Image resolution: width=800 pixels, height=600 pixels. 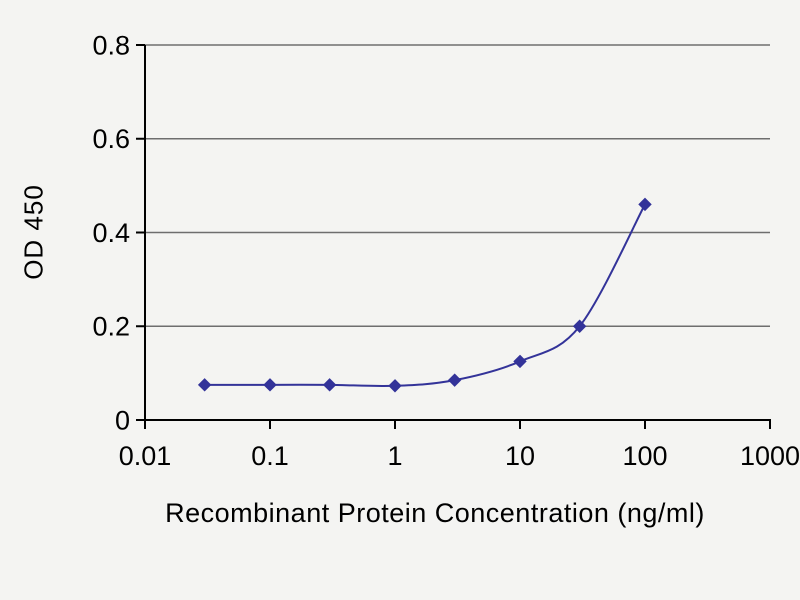 What do you see at coordinates (145, 456) in the screenshot?
I see `x-tick-label: 0.01` at bounding box center [145, 456].